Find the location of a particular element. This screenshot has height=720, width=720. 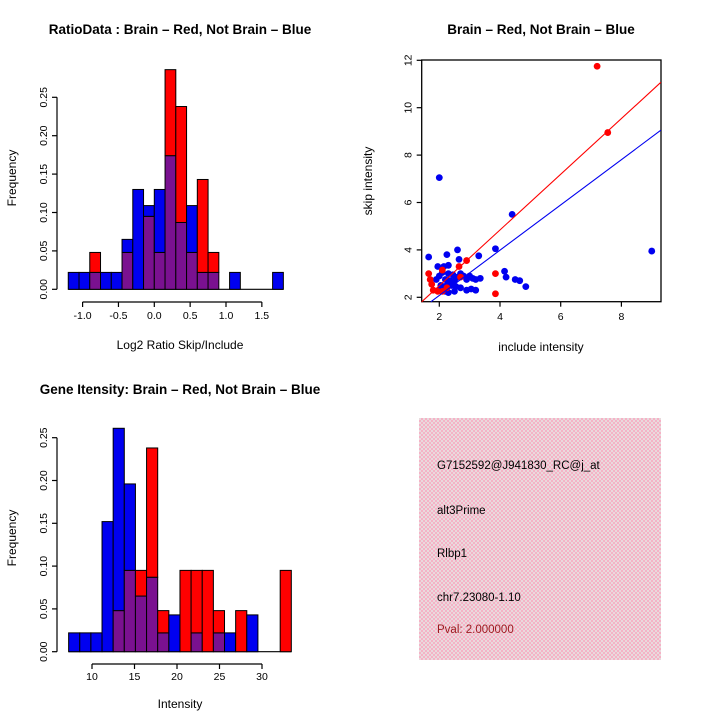

y-tick-label: 0.05 is located at coordinates (44, 609).